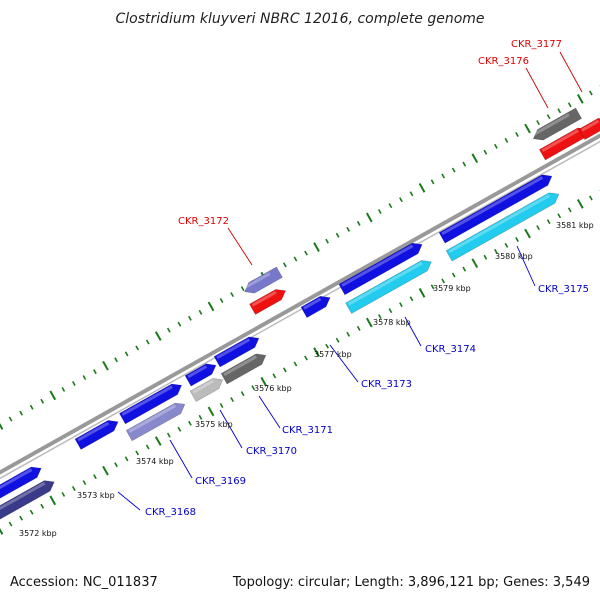  What do you see at coordinates (536, 44) in the screenshot?
I see `gene-label-ckr-3177: CKR_3177` at bounding box center [536, 44].